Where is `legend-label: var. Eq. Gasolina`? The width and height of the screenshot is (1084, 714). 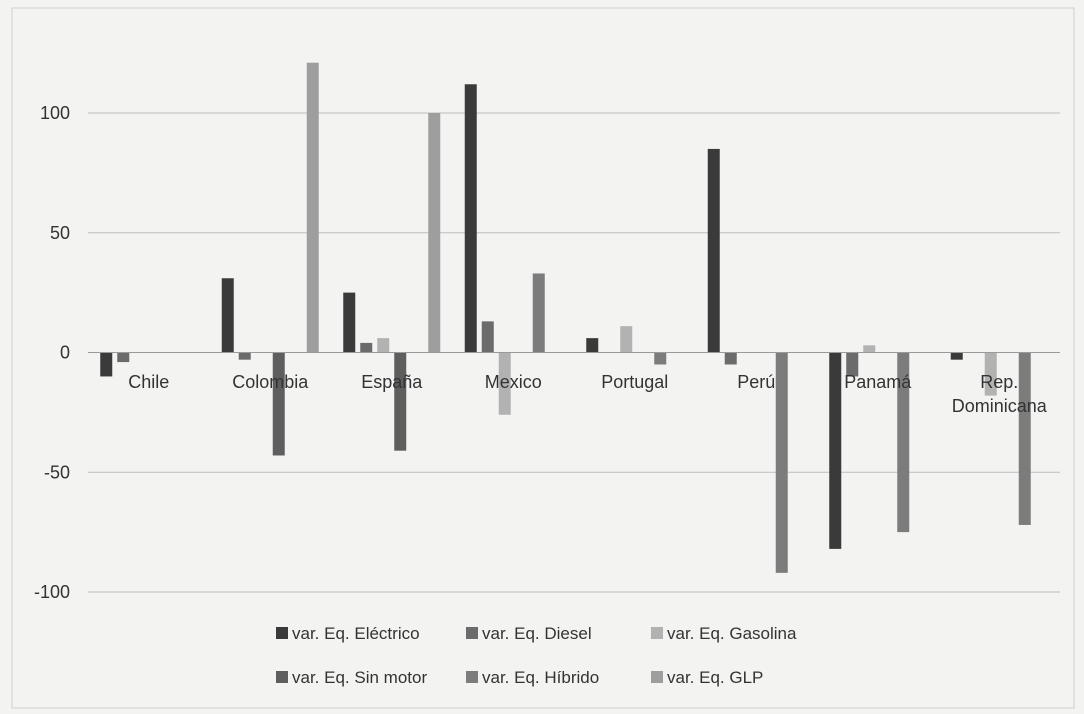
legend-label: var. Eq. Gasolina is located at coordinates (732, 633).